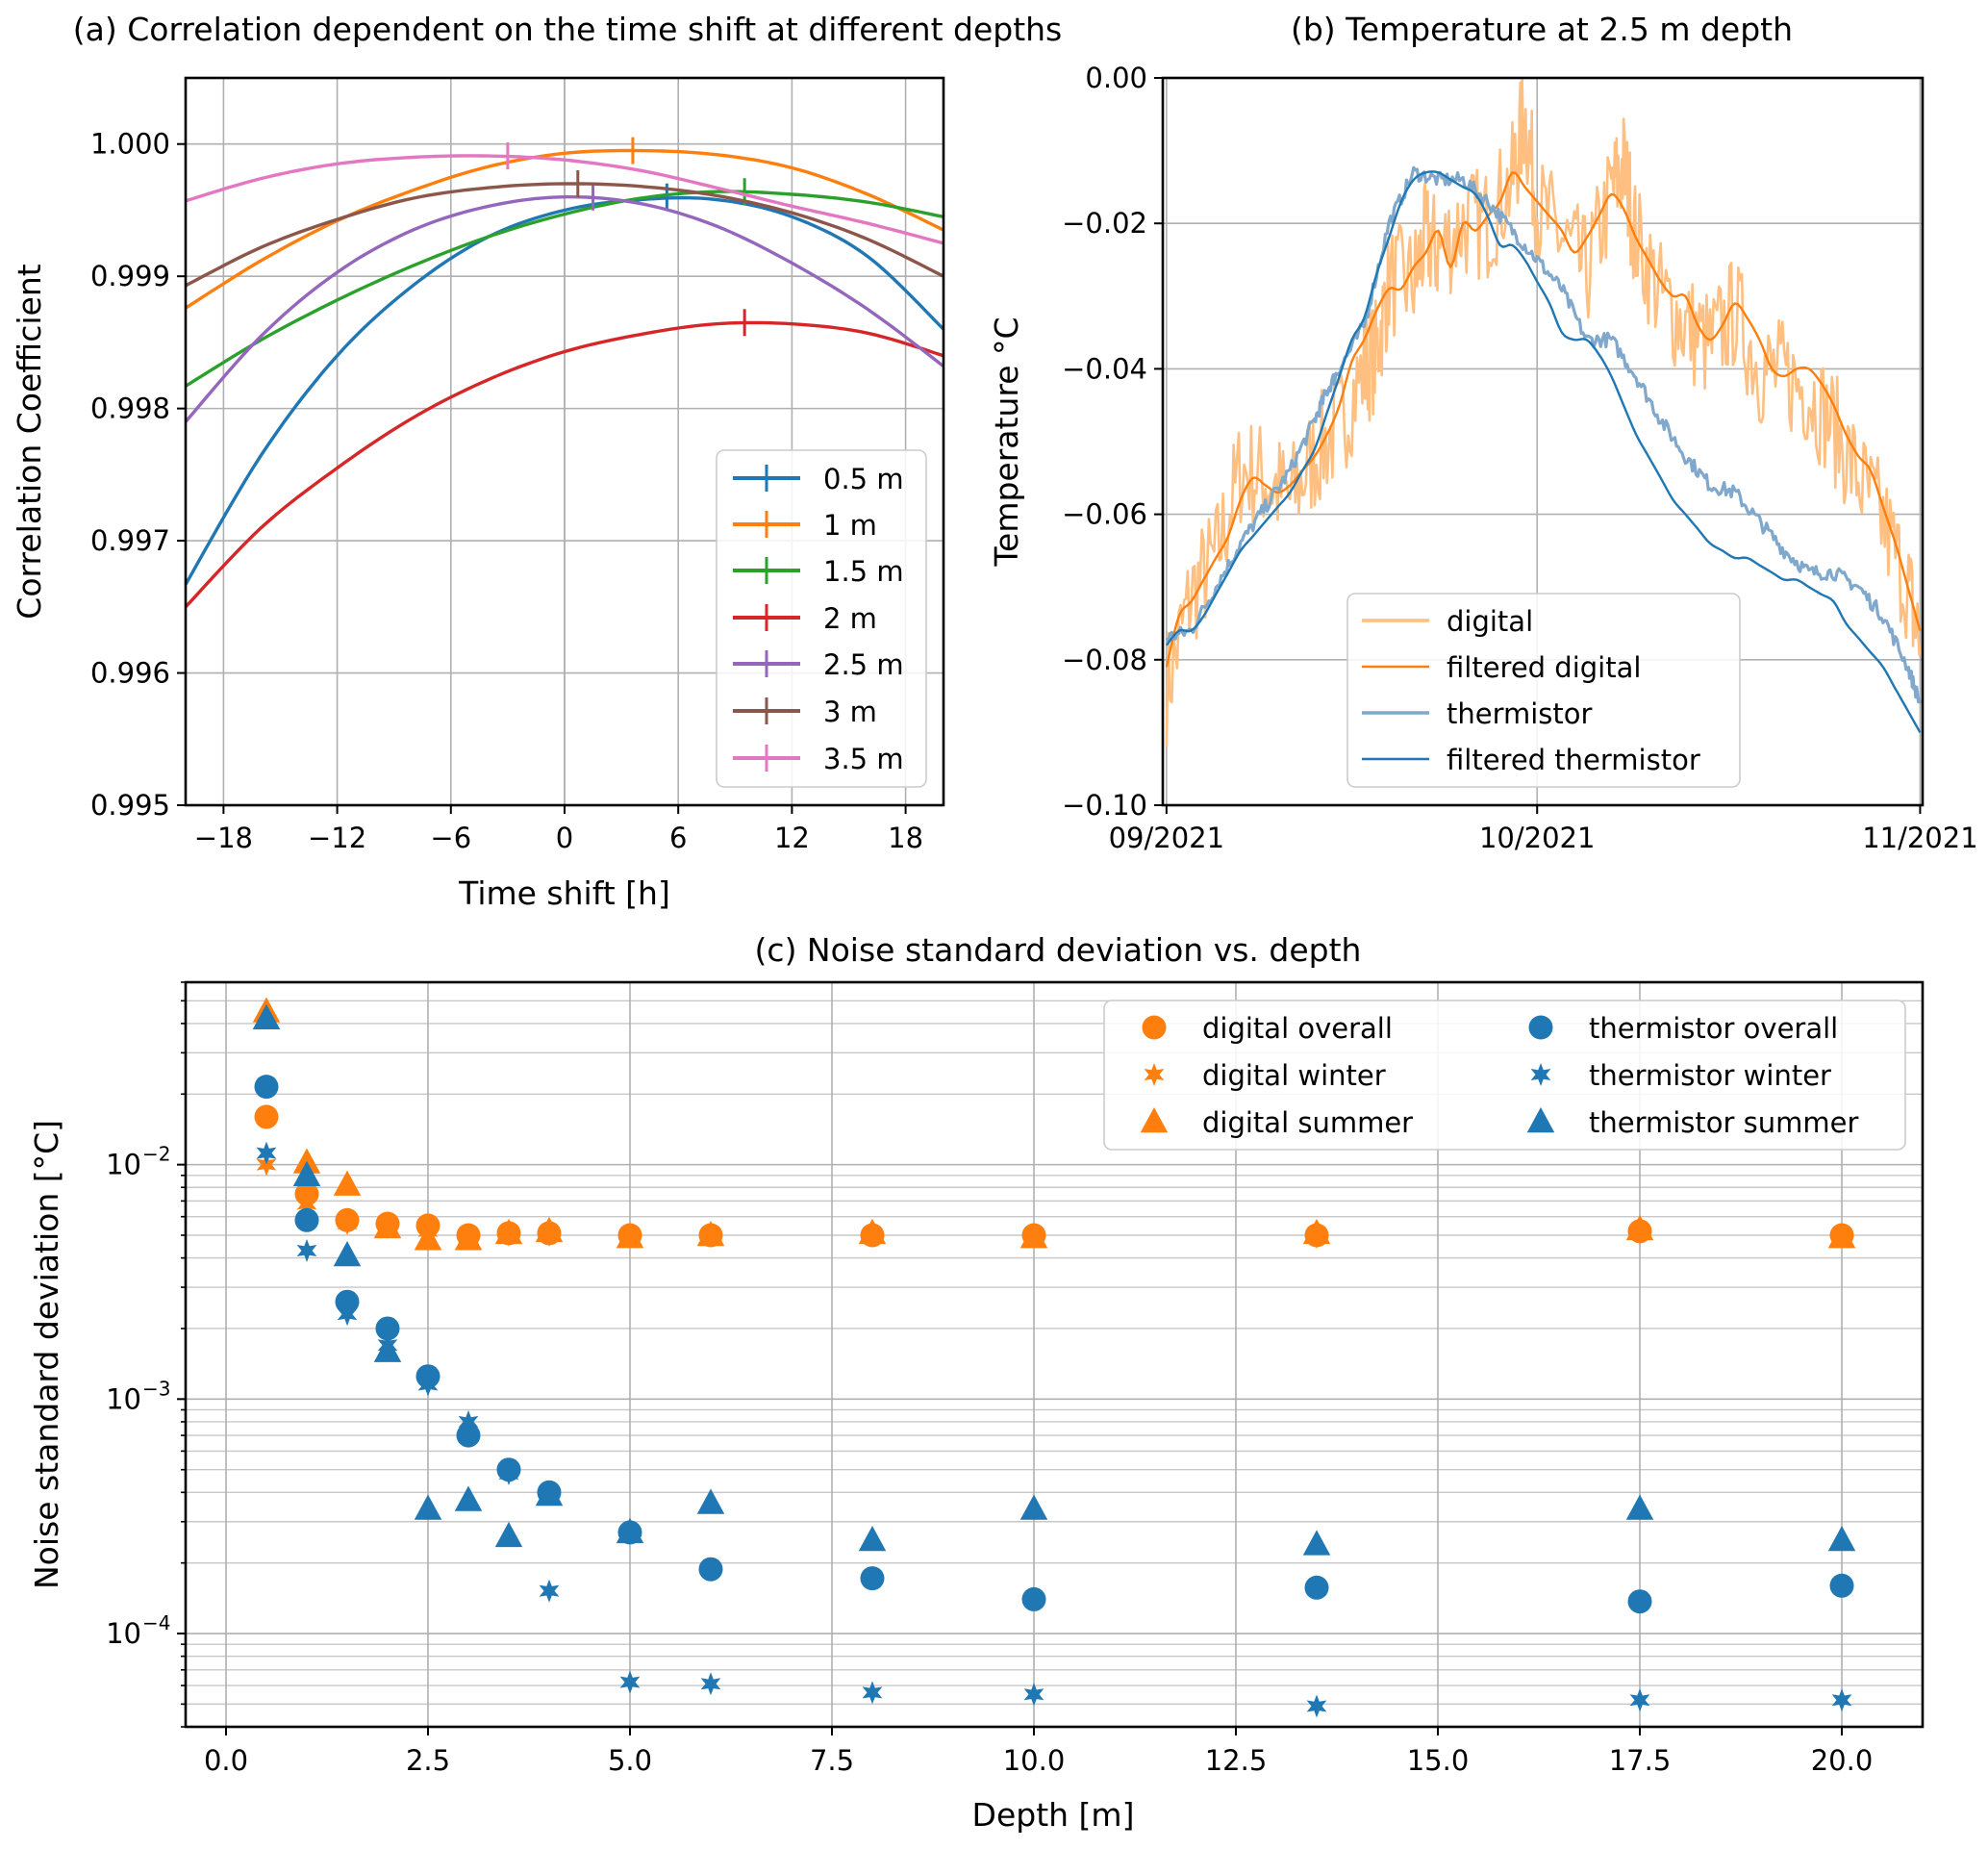  I want to click on legend-entry: 2.5 m, so click(818, 665).